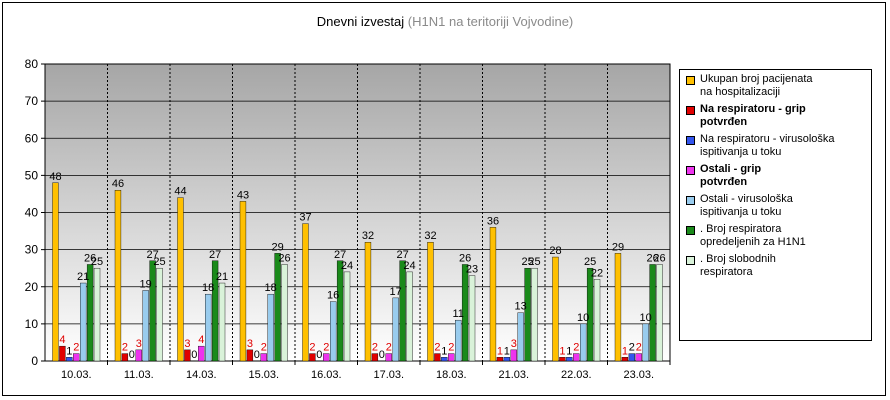 Image resolution: width=890 pixels, height=400 pixels. Describe the element at coordinates (753, 115) in the screenshot. I see `legend-label: Na respiratoru - grip potvrđen` at that location.